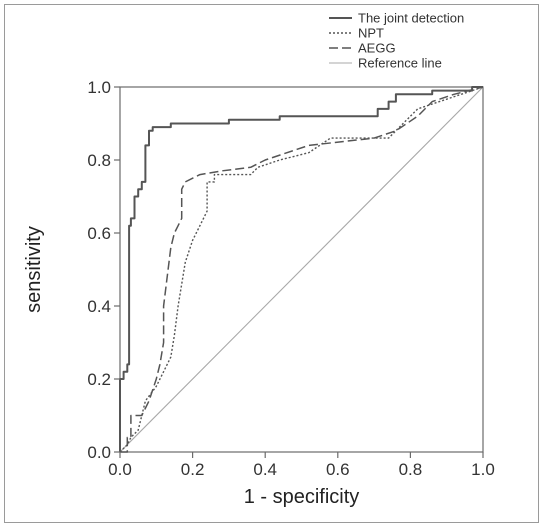 The width and height of the screenshot is (545, 529). Describe the element at coordinates (338, 469) in the screenshot. I see `x-tick-label: 0.6` at that location.